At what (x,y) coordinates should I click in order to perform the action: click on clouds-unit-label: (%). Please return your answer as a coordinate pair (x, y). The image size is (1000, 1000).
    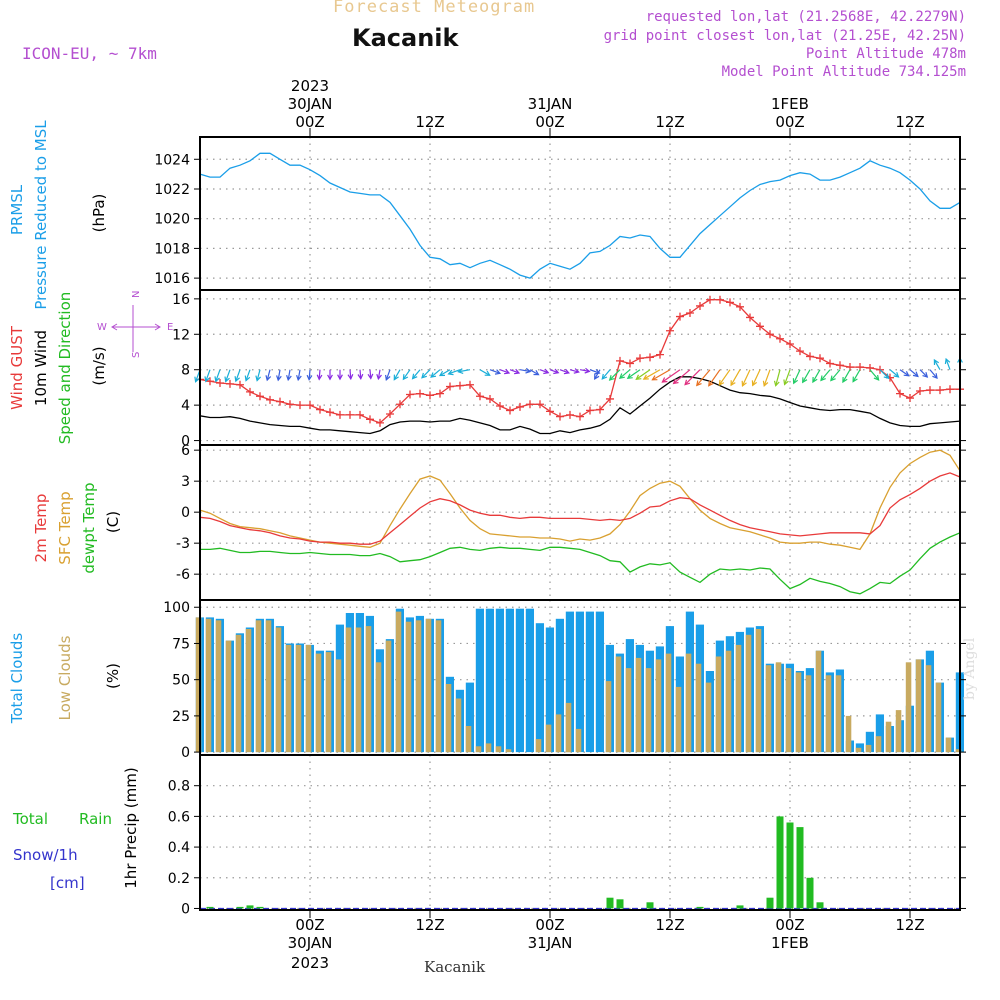
    Looking at the image, I should click on (113, 676).